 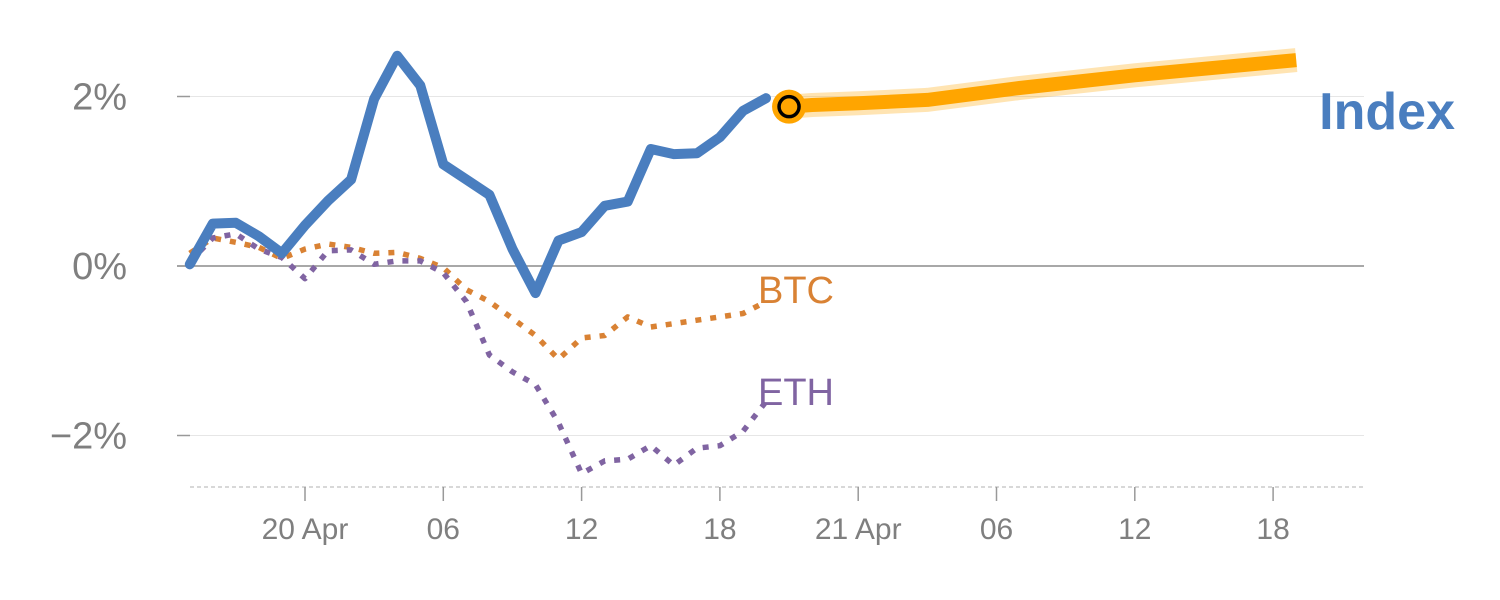 I want to click on series-label-btc: BTC, so click(x=796, y=291).